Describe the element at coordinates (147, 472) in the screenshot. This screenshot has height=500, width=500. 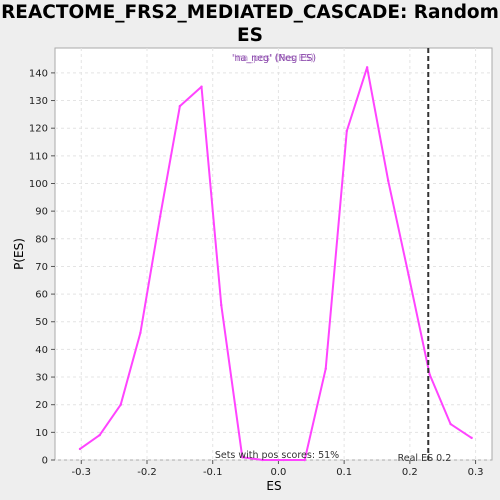
I see `x-tick-label: -0.2` at that location.